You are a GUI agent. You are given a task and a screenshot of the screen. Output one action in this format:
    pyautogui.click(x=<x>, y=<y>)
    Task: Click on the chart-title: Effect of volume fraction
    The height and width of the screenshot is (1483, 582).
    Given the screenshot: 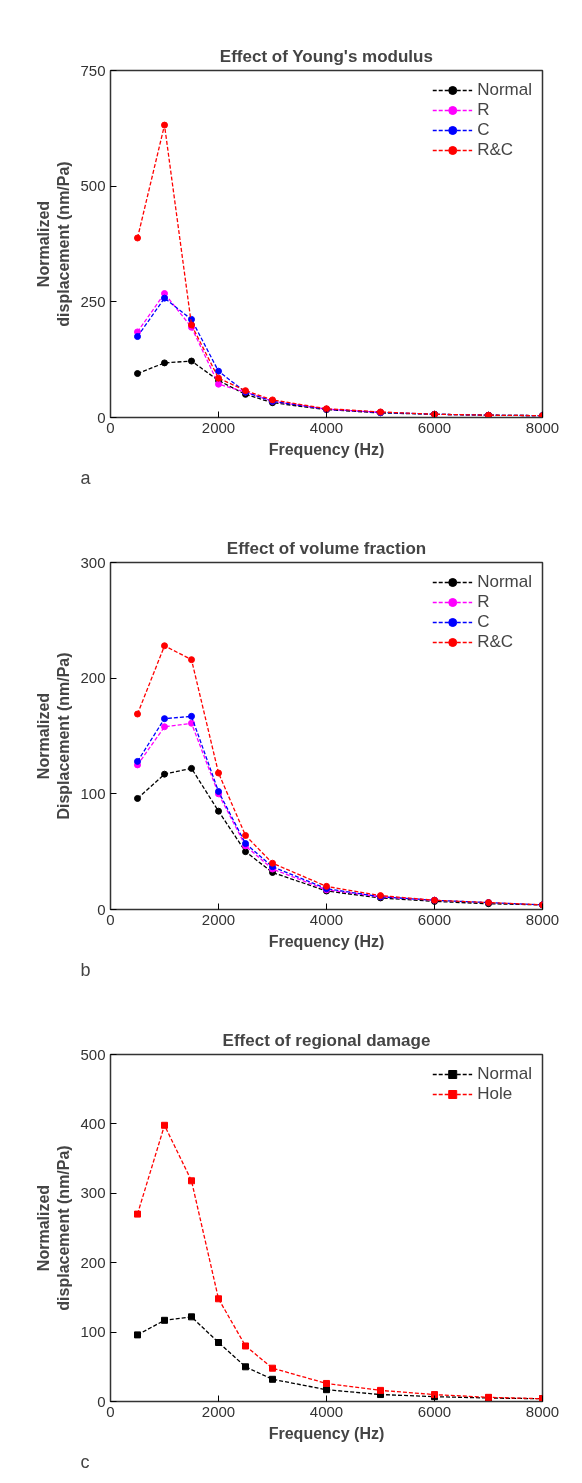 What is the action you would take?
    pyautogui.click(x=326, y=548)
    